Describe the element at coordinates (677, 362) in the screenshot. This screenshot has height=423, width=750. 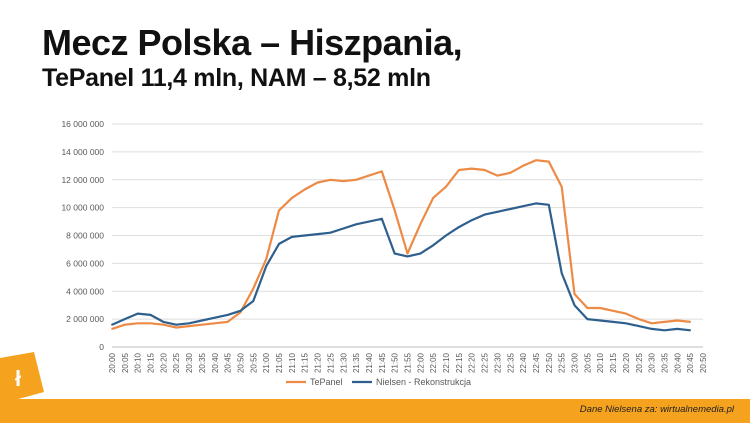
I see `x-tick-label: 20:40` at that location.